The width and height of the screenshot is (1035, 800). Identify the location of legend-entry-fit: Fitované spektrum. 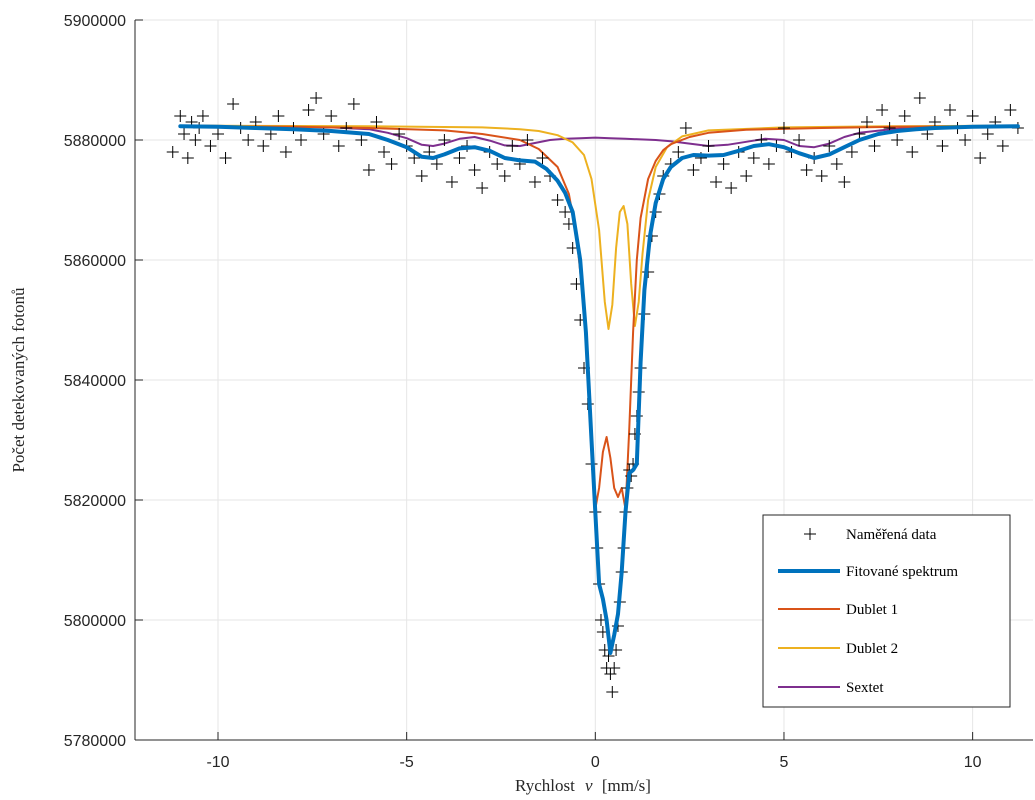
(868, 572).